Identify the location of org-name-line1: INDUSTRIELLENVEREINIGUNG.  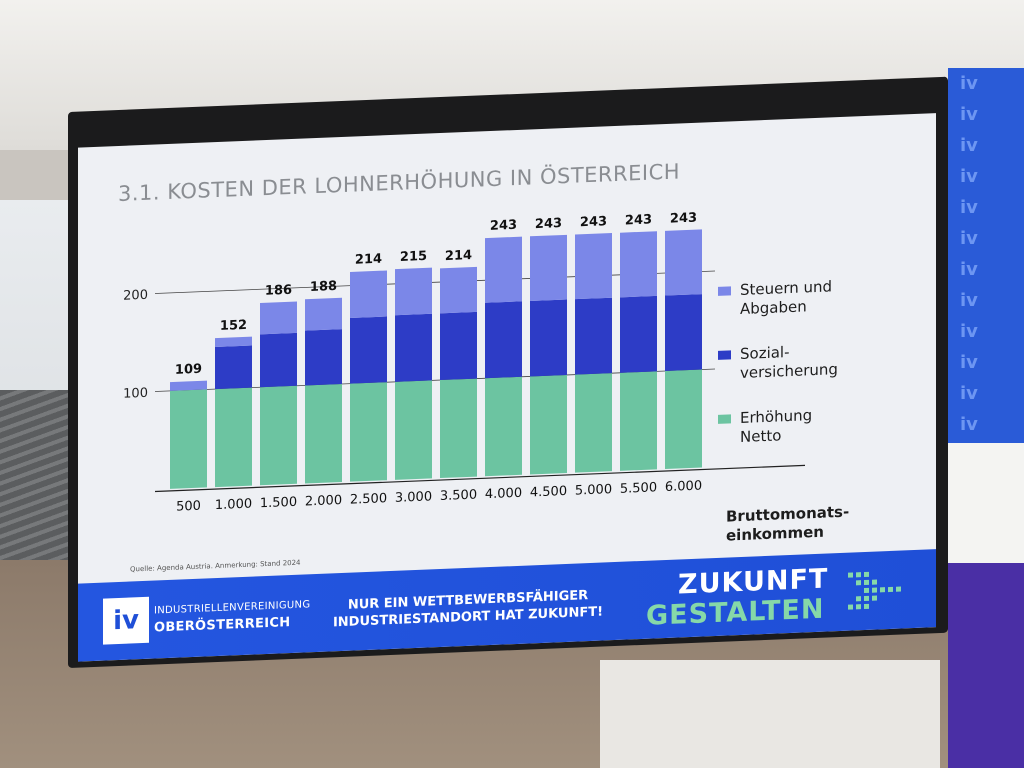
(232, 608).